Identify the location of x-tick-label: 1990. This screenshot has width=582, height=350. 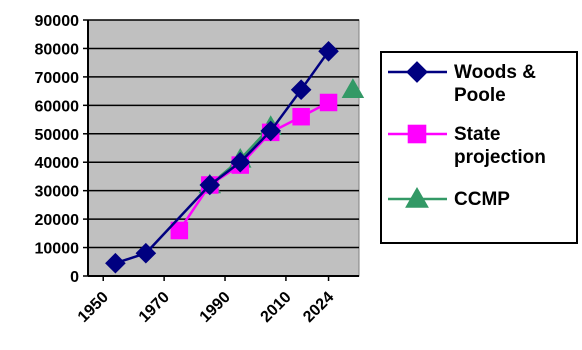
(215, 307).